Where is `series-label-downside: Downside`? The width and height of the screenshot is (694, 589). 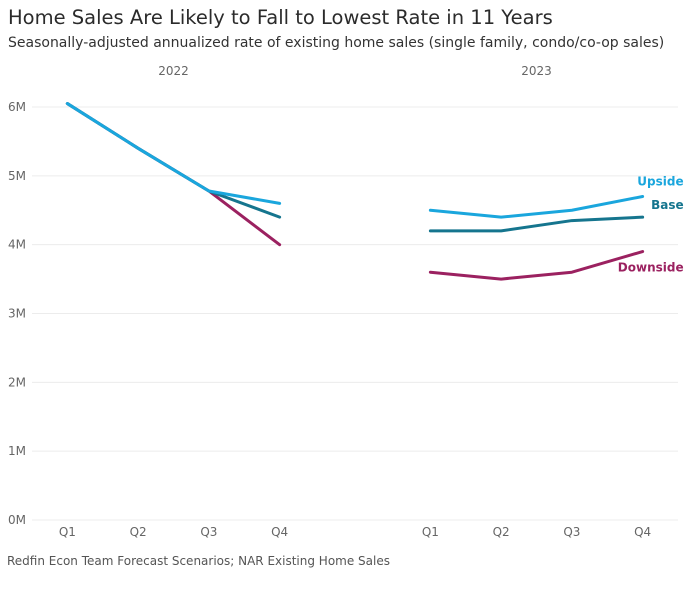
series-label-downside: Downside is located at coordinates (651, 268).